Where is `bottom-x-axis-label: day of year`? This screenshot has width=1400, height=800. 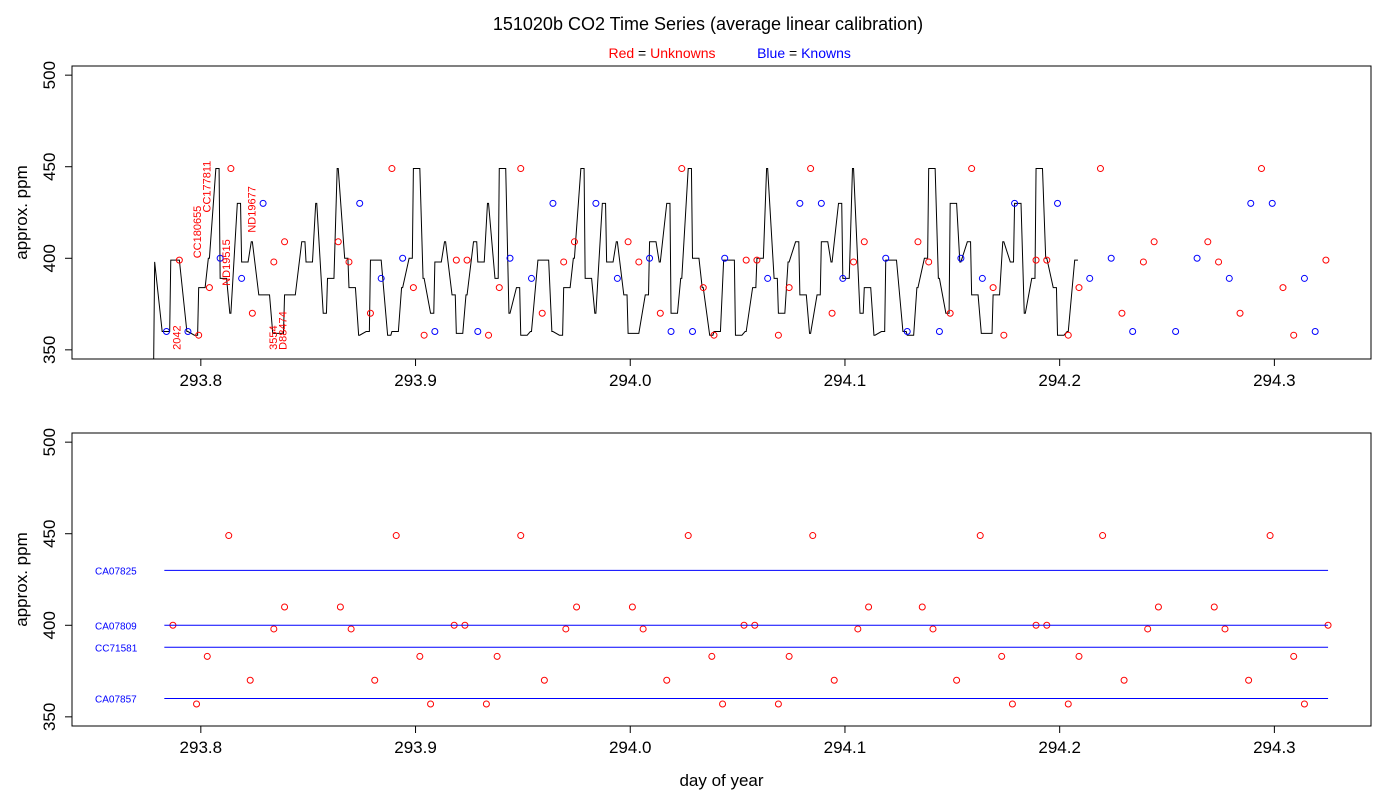 bottom-x-axis-label: day of year is located at coordinates (721, 780).